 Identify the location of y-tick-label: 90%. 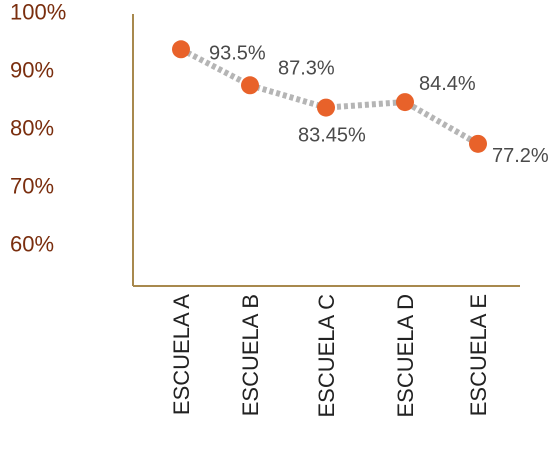
(32, 70).